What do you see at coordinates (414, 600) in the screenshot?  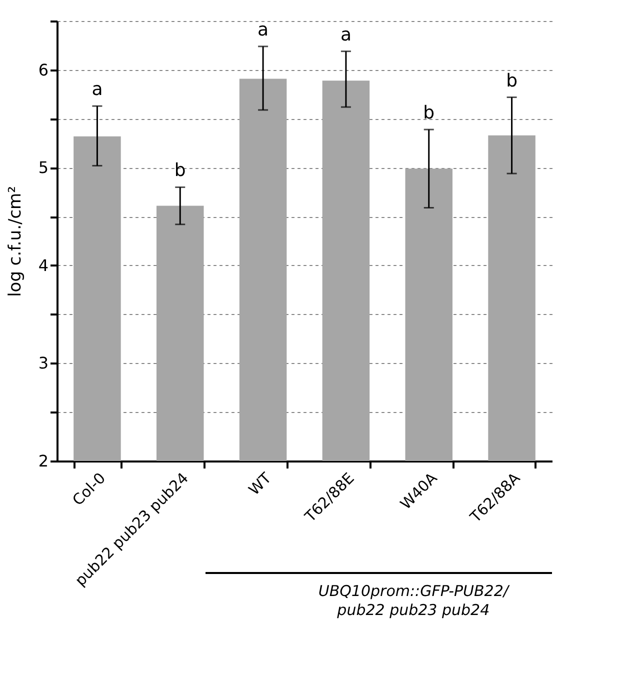 I see `text: UBQ10prom::GFP-PUB22/ pub22 pub23 pub24` at bounding box center [414, 600].